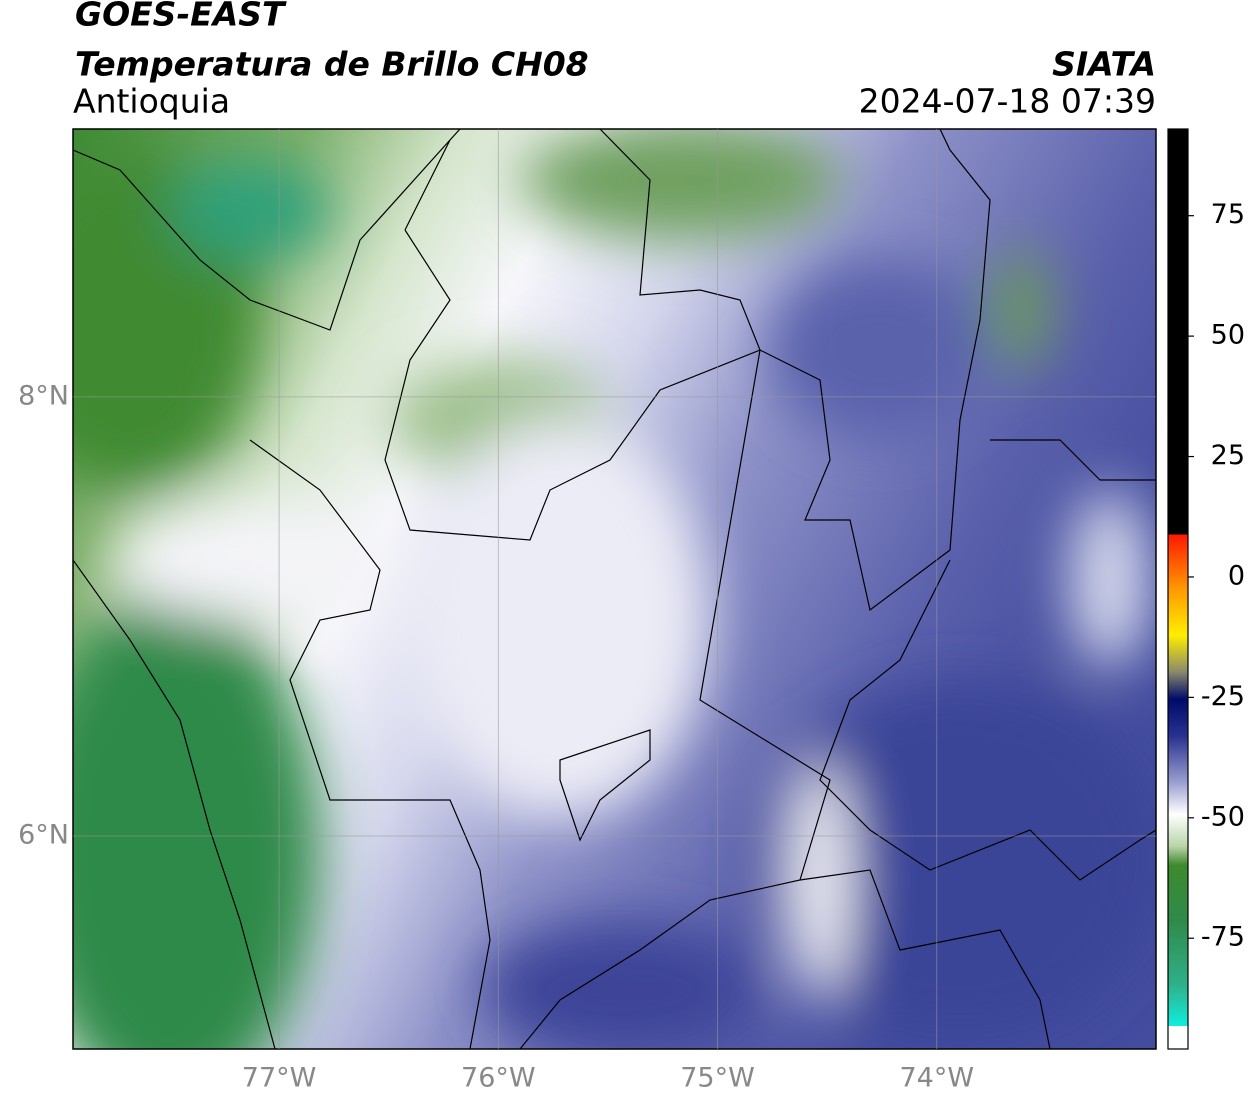 The image size is (1252, 1103). What do you see at coordinates (1223, 696) in the screenshot?
I see `colorbar-tick-label: -25` at bounding box center [1223, 696].